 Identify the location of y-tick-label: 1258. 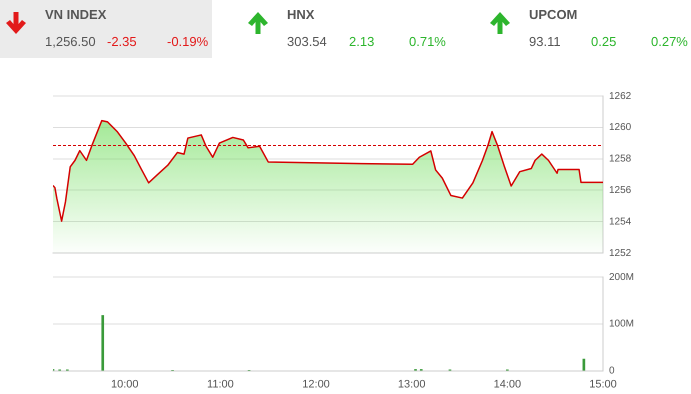
(620, 159).